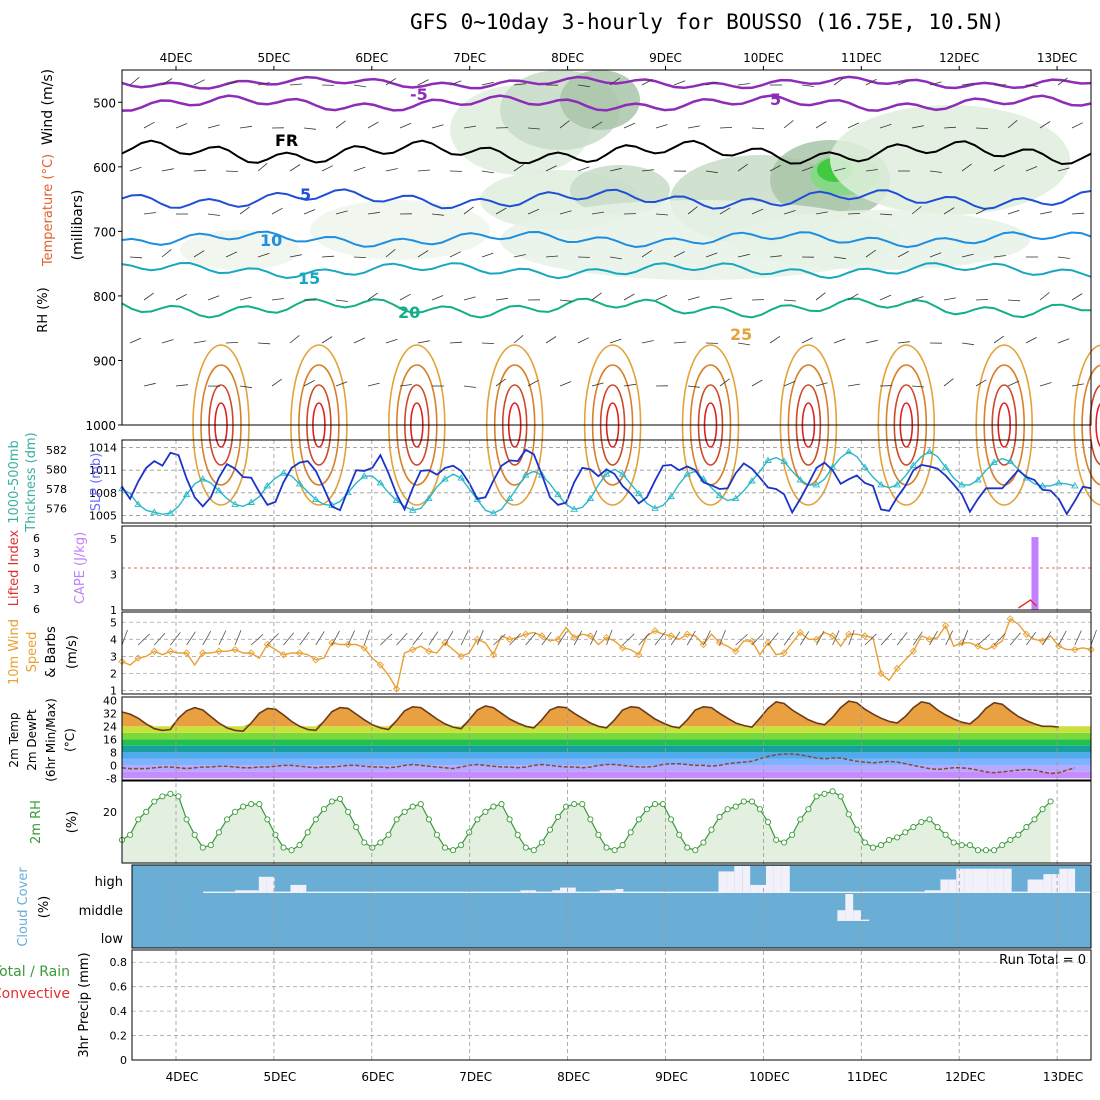  I want to click on axis-label: (%), so click(44, 907).